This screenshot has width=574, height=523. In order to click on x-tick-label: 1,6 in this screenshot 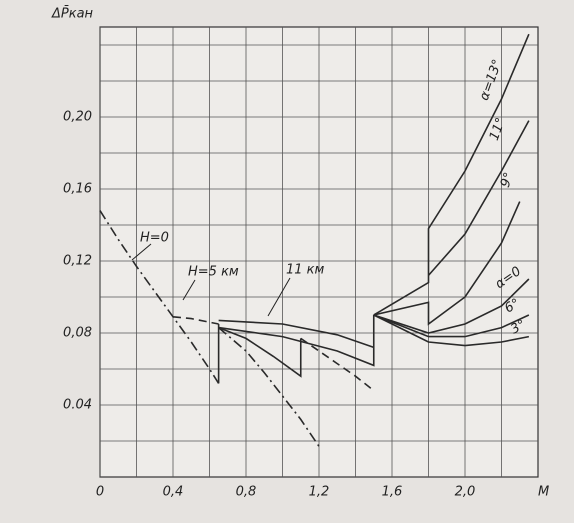, I will do `click(392, 492)`.